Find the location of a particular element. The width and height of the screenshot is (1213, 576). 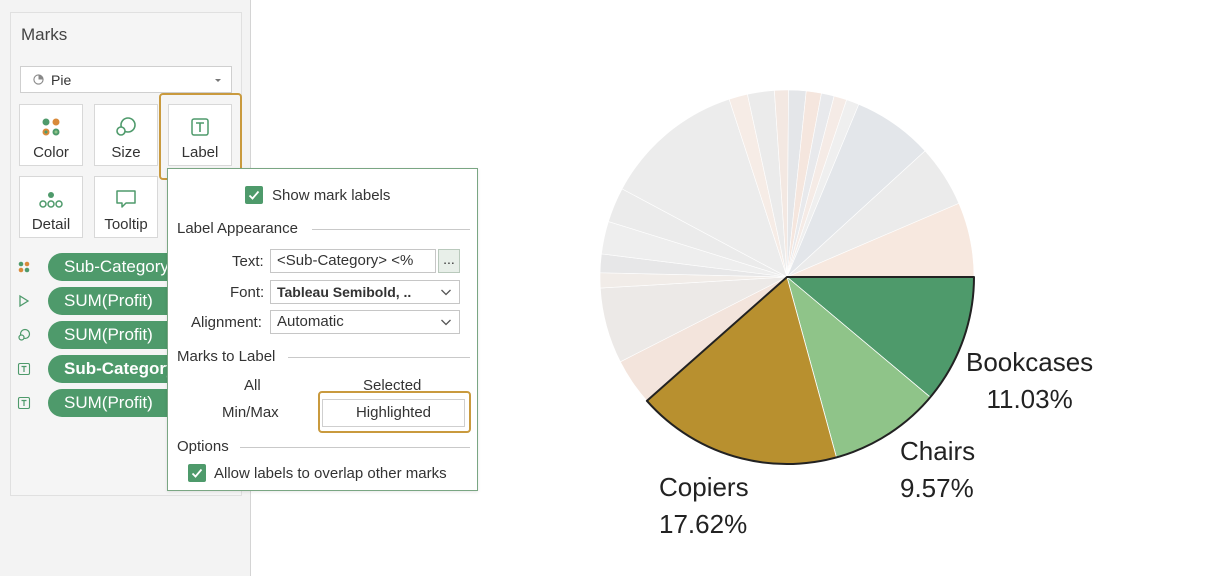

size-button-label: Size is located at coordinates (126, 152).